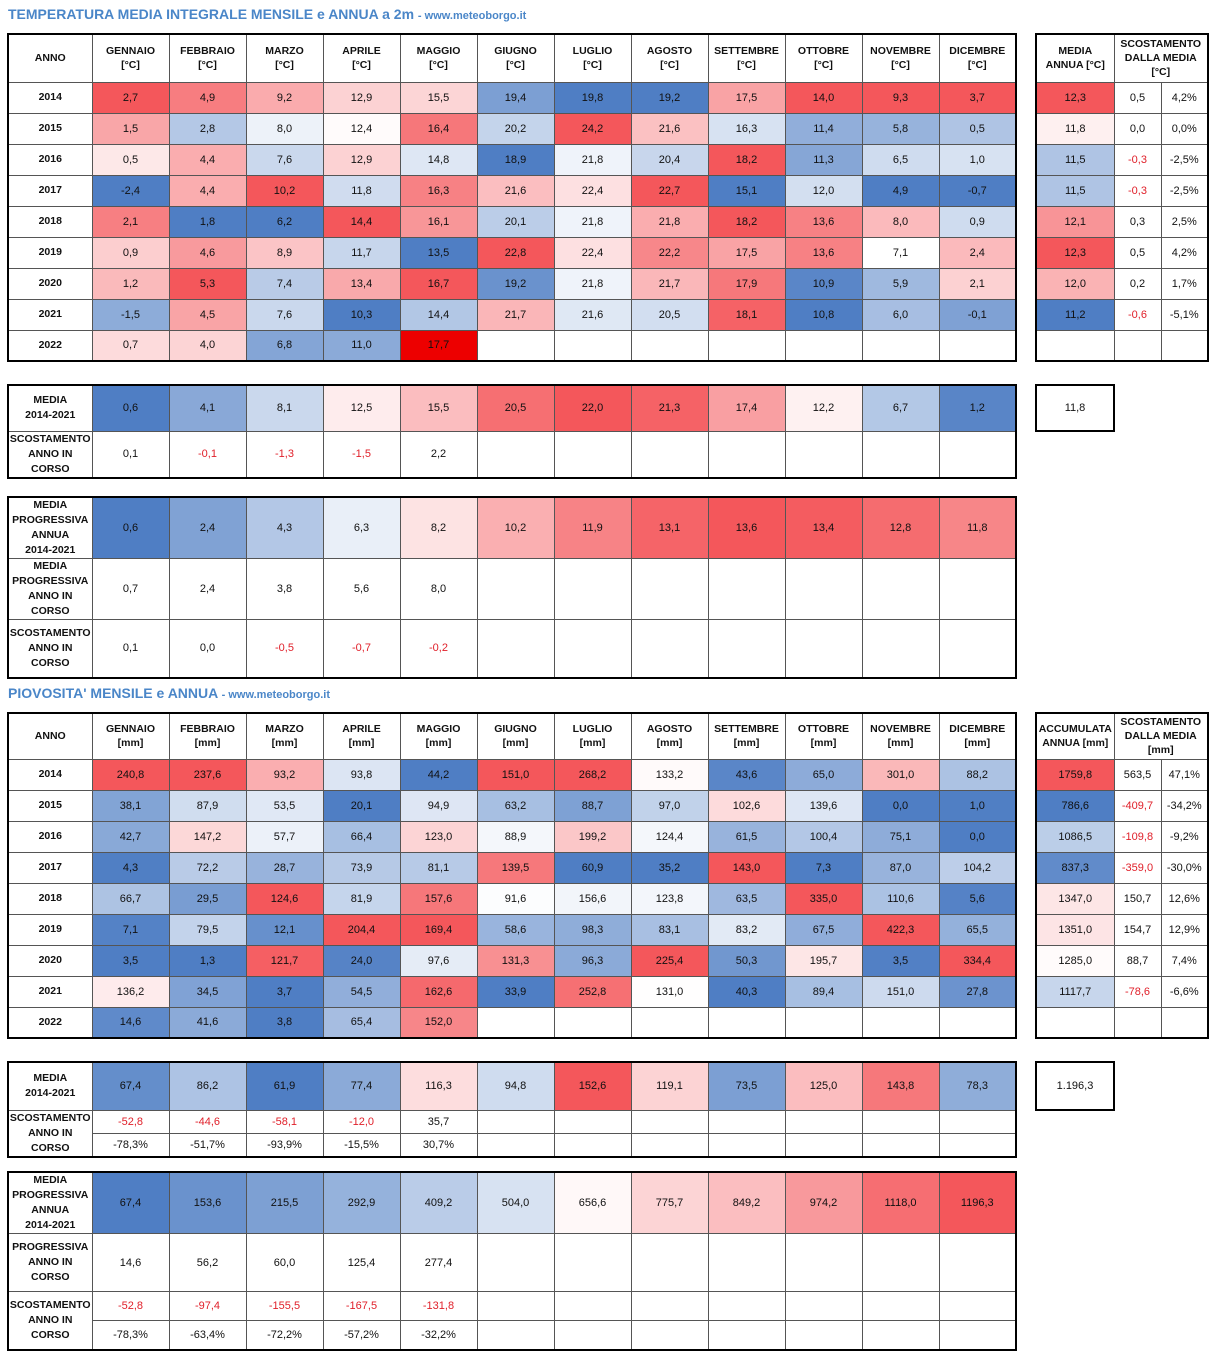 This screenshot has height=1364, width=1218. What do you see at coordinates (284, 454) in the screenshot?
I see `temp-scost-value: -1,3` at bounding box center [284, 454].